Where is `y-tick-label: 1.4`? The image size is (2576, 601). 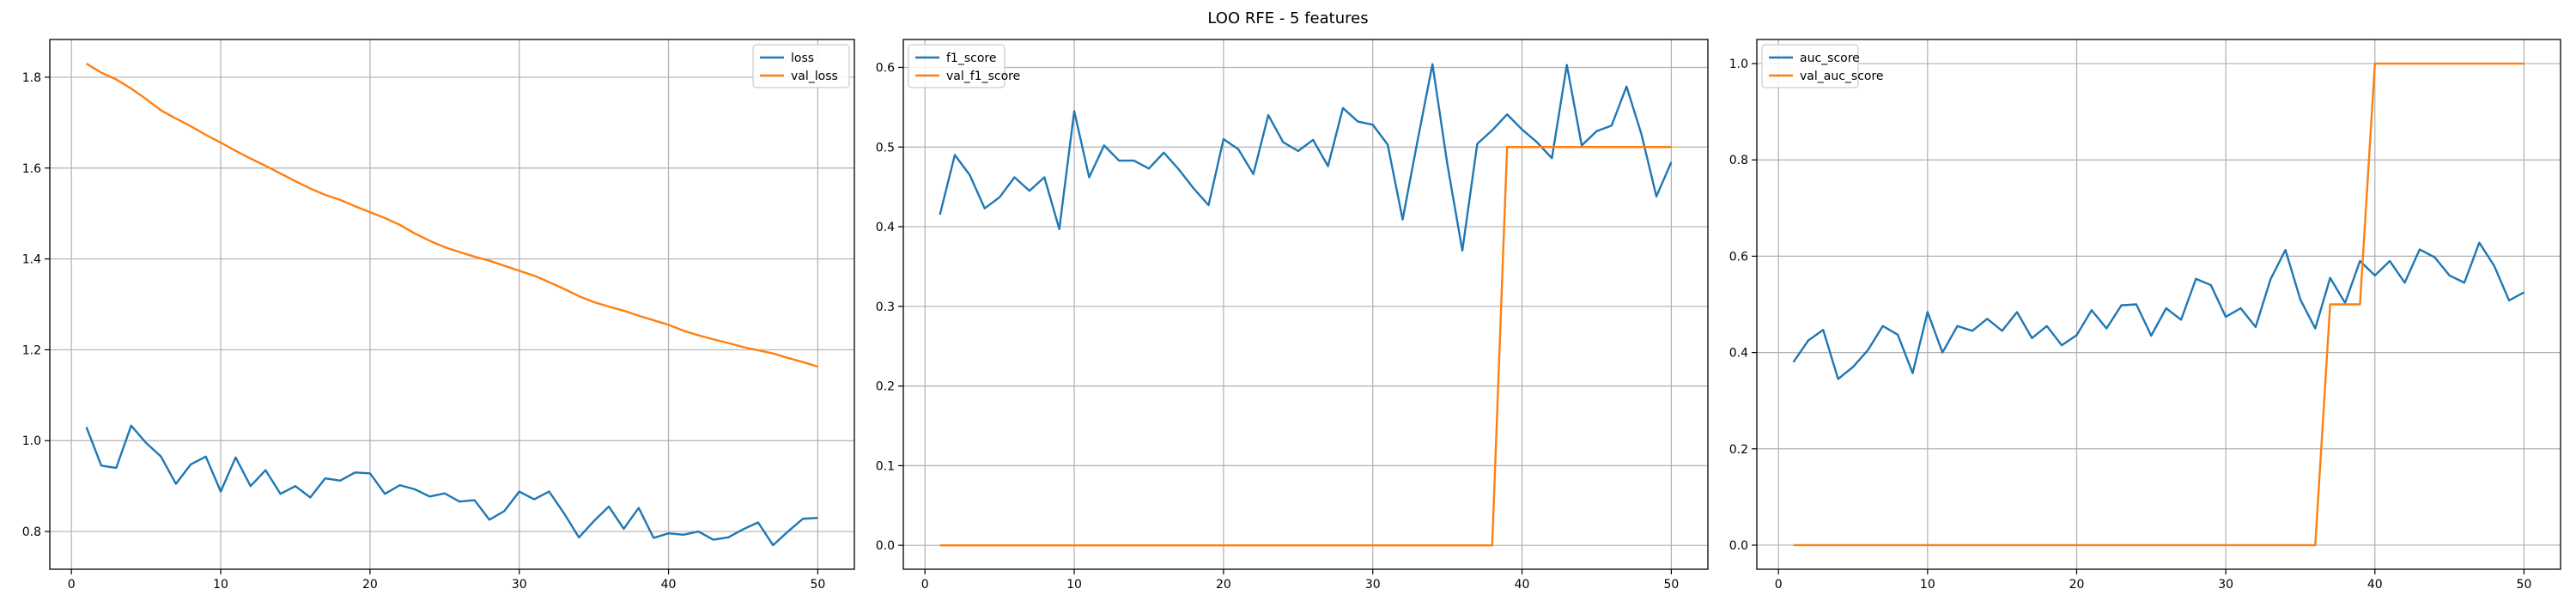
y-tick-label: 1.4 is located at coordinates (32, 260).